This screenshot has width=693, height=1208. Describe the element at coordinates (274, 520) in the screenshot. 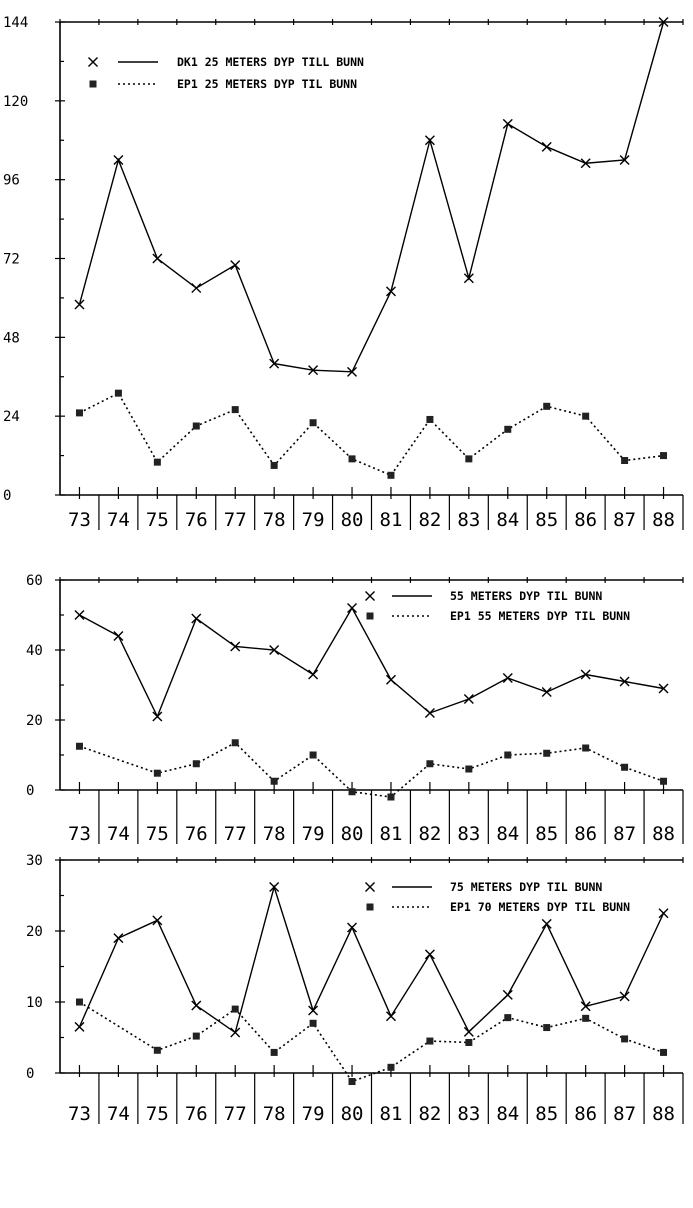

I see `x-tick-label: 78` at that location.